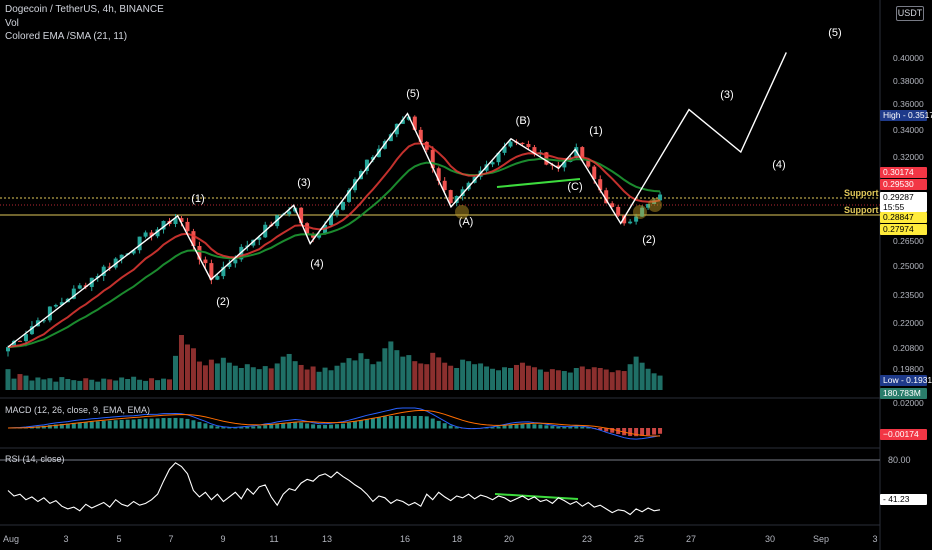 This screenshot has width=932, height=550. I want to click on support-touch-marker, so click(655, 205).